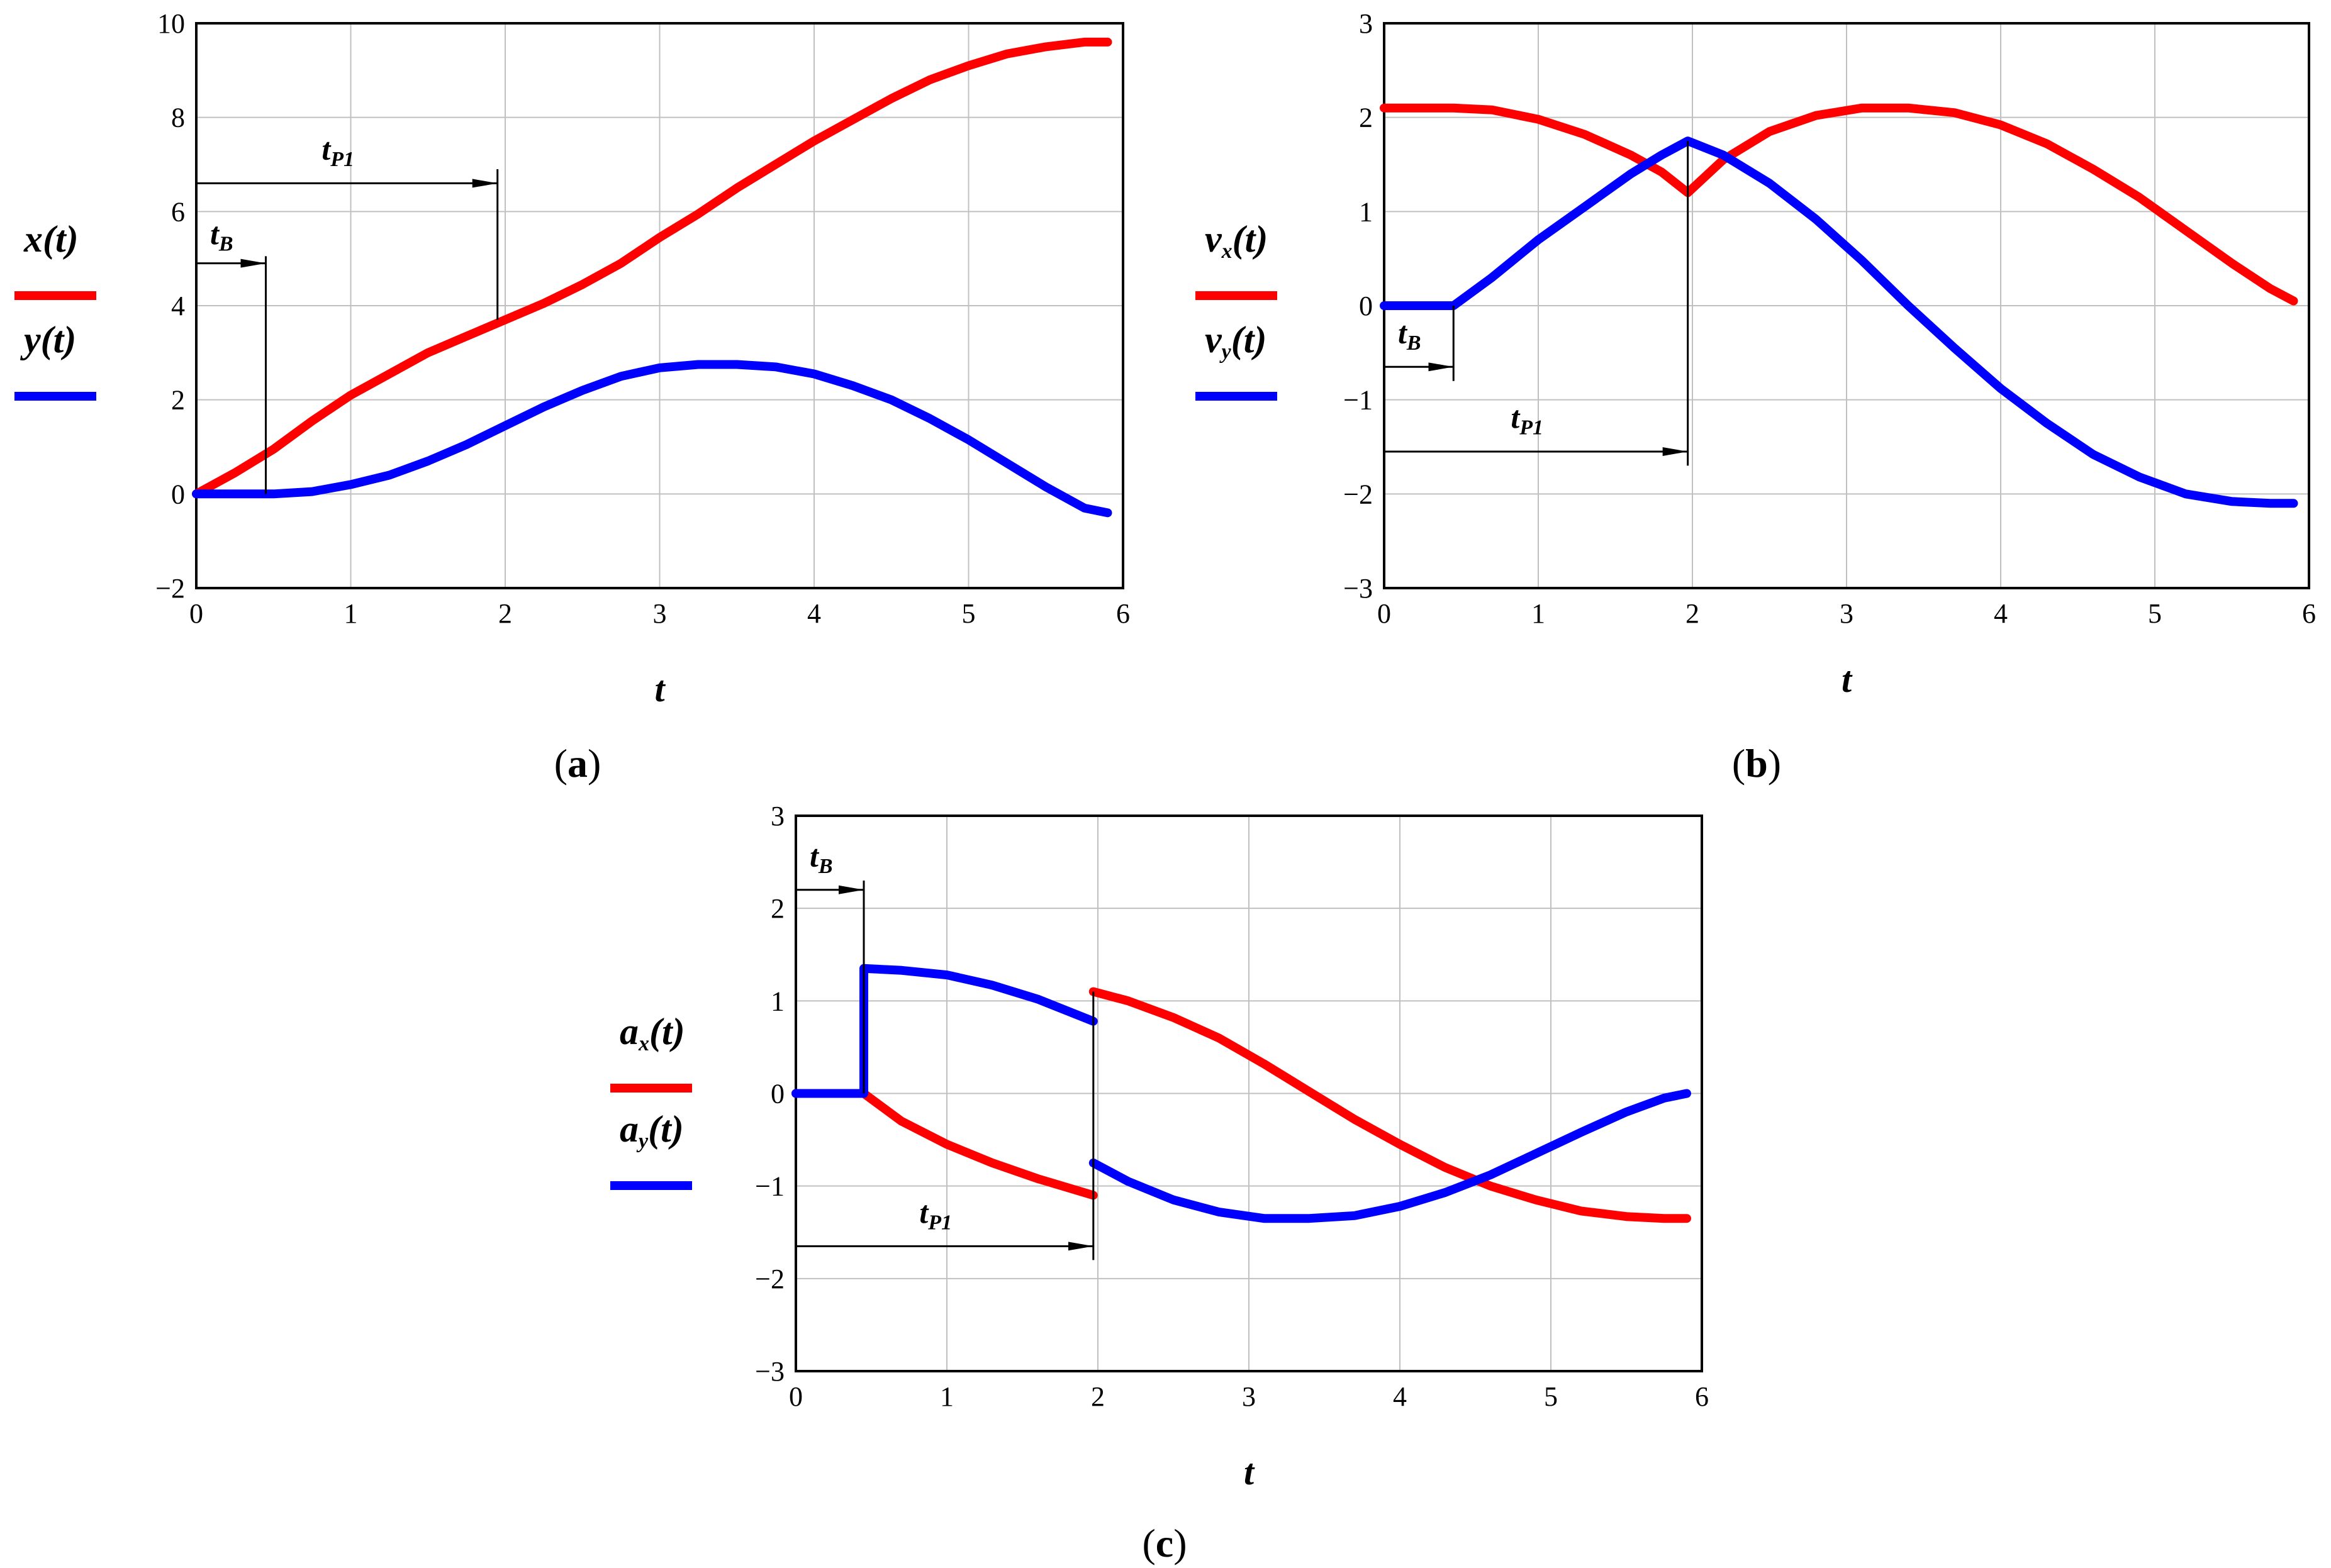 The width and height of the screenshot is (2331, 1568). I want to click on panel-caption: (c), so click(1164, 1543).